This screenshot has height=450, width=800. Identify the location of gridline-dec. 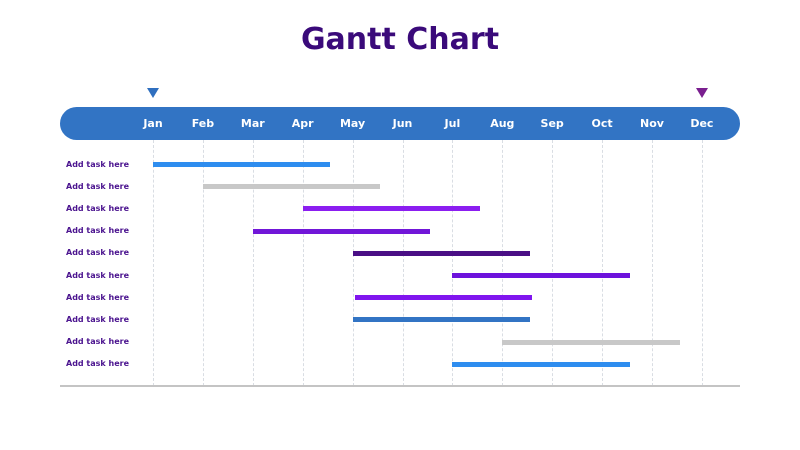
(702, 263).